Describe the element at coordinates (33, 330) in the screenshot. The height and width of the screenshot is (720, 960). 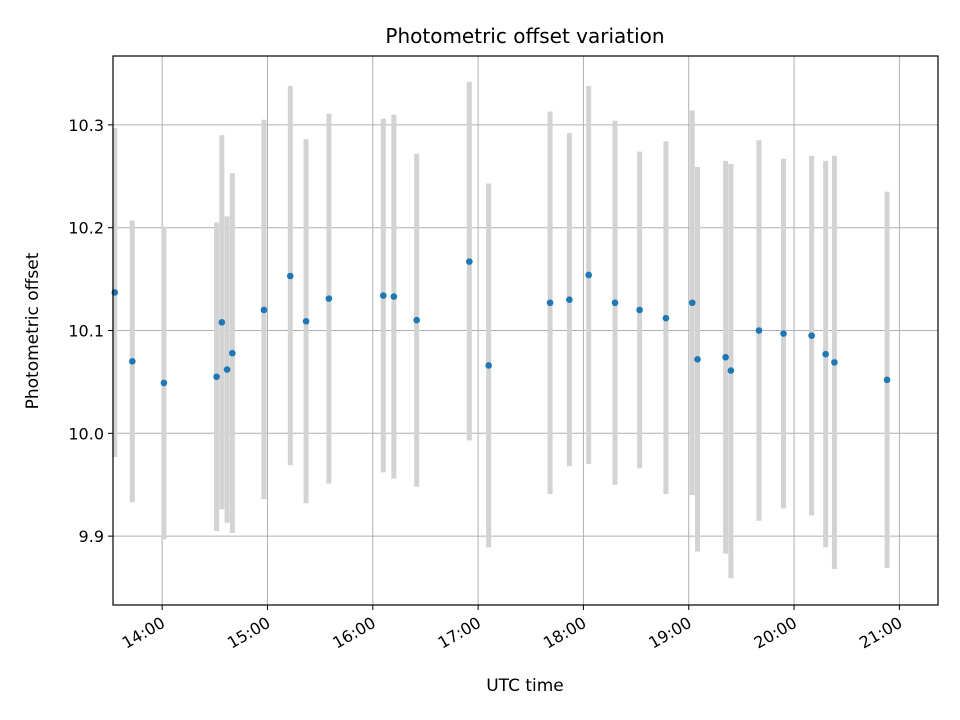
I see `y-axis-label: Photometric offset` at that location.